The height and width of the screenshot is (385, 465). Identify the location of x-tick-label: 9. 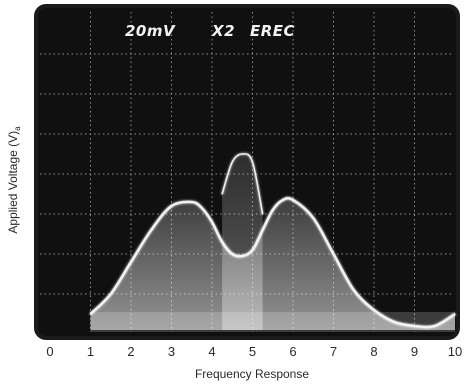
(414, 351).